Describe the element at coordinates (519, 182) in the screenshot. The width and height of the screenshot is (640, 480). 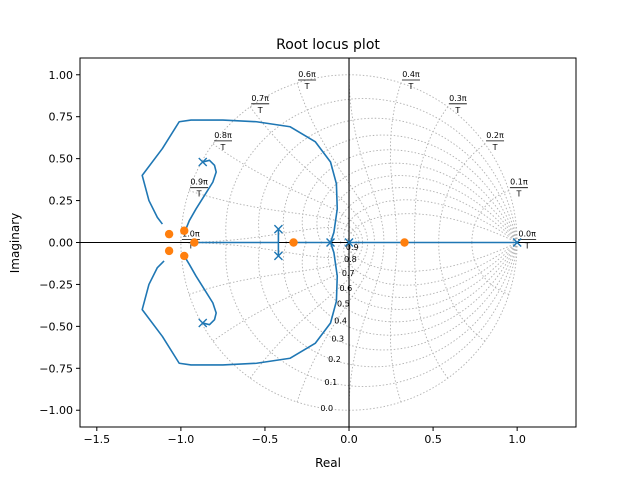
I see `frequency-label-num-1: 0.1π` at that location.